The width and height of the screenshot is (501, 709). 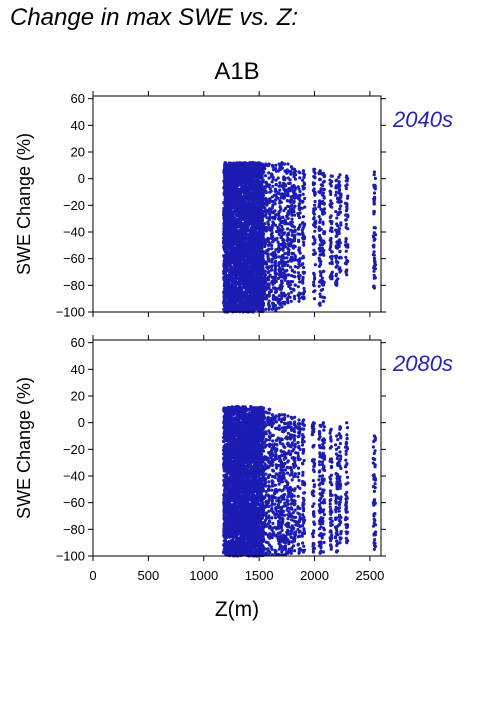 What do you see at coordinates (74, 258) in the screenshot?
I see `y-tick-label: −60` at bounding box center [74, 258].